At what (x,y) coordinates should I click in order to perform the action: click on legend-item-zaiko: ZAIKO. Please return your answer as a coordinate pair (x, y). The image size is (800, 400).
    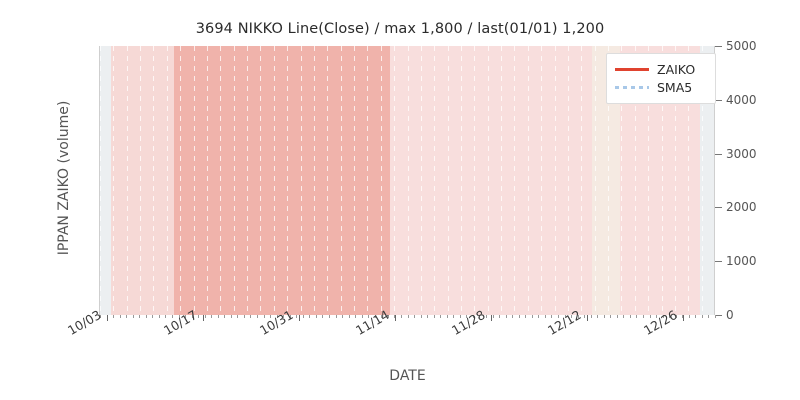
    Looking at the image, I should click on (661, 69).